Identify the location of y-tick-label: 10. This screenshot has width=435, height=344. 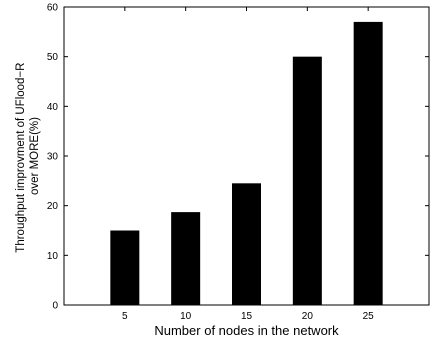
(53, 256).